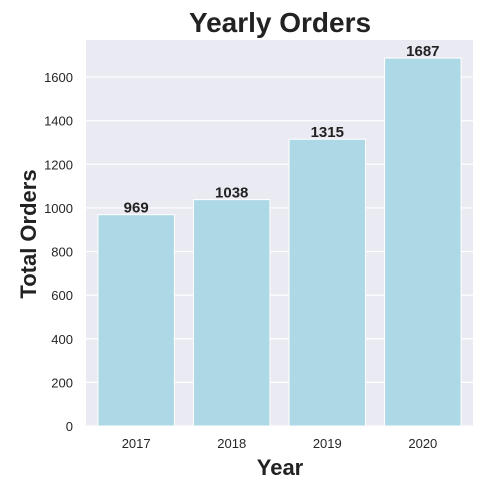  Describe the element at coordinates (62, 295) in the screenshot. I see `y-tick-label: 600` at that location.